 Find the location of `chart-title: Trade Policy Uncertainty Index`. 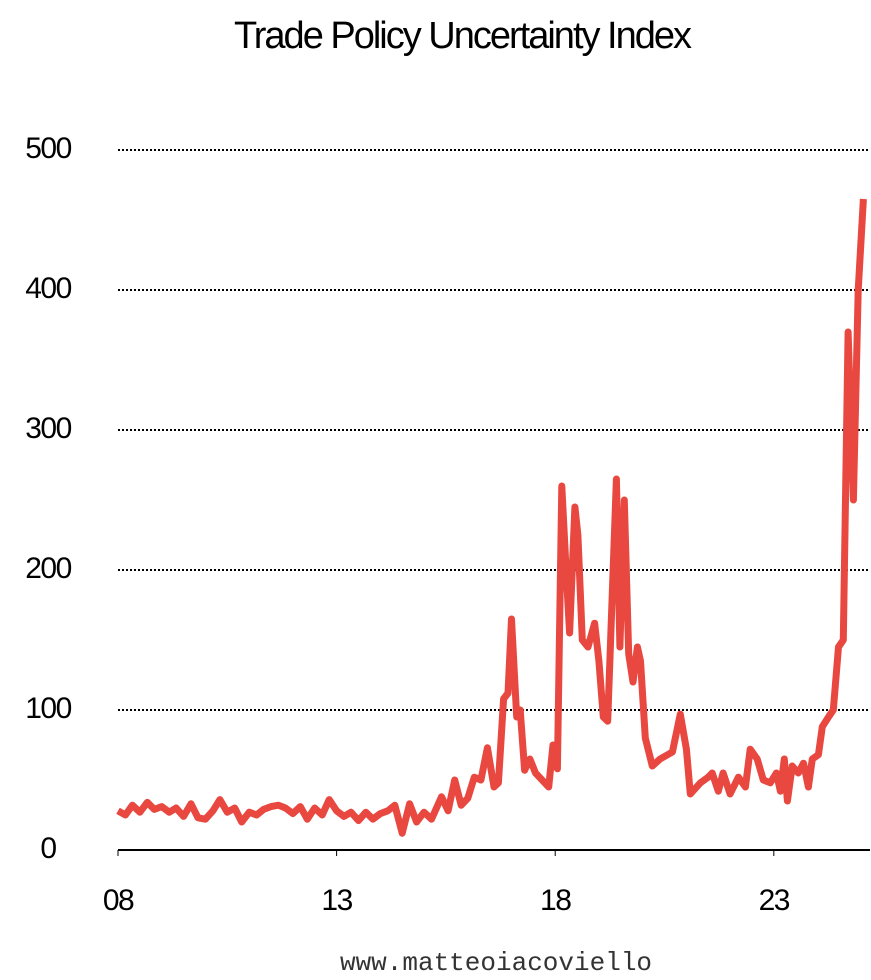

chart-title: Trade Policy Uncertainty Index is located at coordinates (463, 36).